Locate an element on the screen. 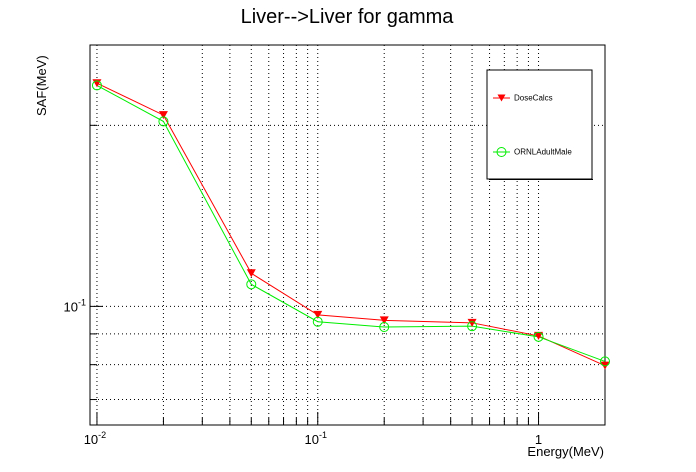 This screenshot has width=696, height=472. legend-marker-ornladultmale is located at coordinates (501, 152).